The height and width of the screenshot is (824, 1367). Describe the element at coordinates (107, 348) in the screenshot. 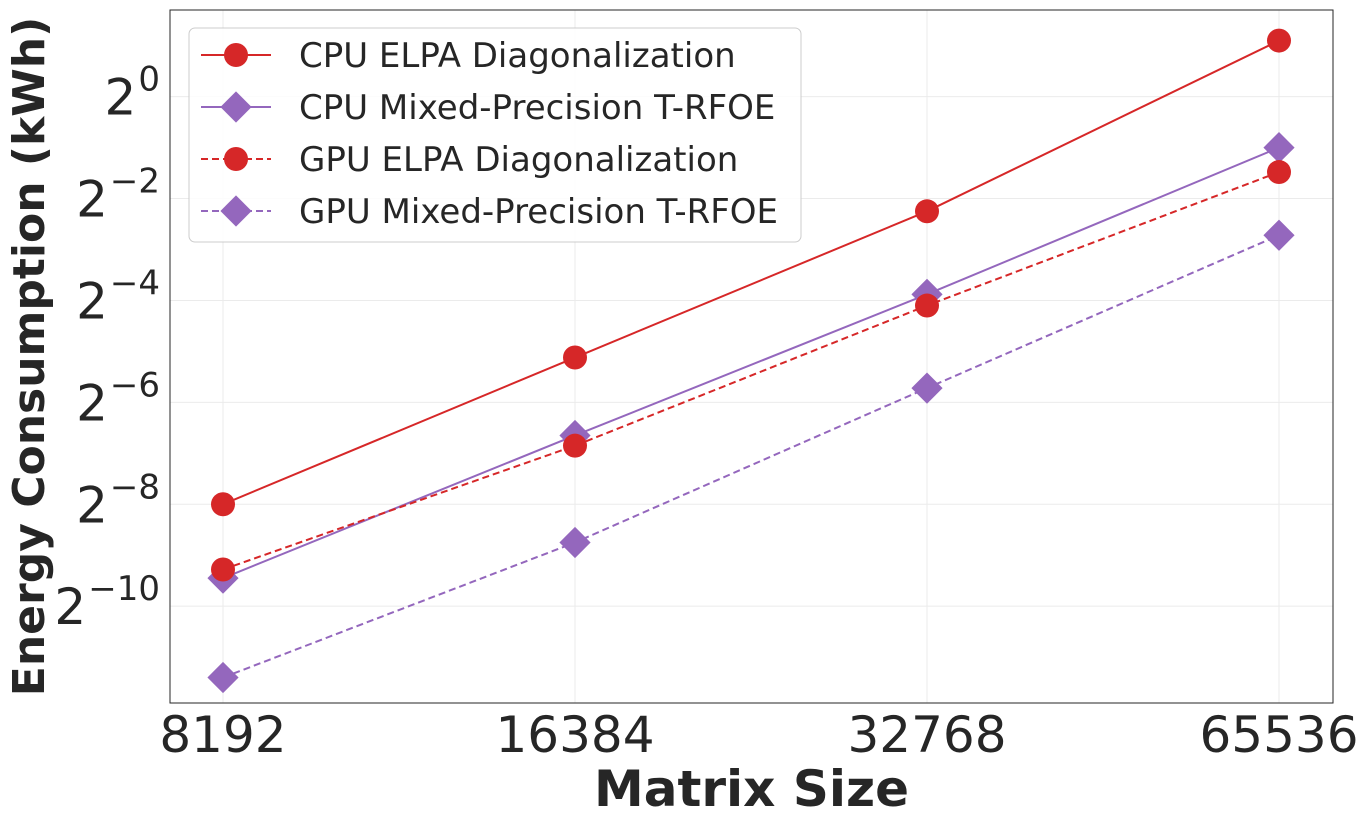

I see `y-tick-labels: 02−22−42−62−82−102` at that location.